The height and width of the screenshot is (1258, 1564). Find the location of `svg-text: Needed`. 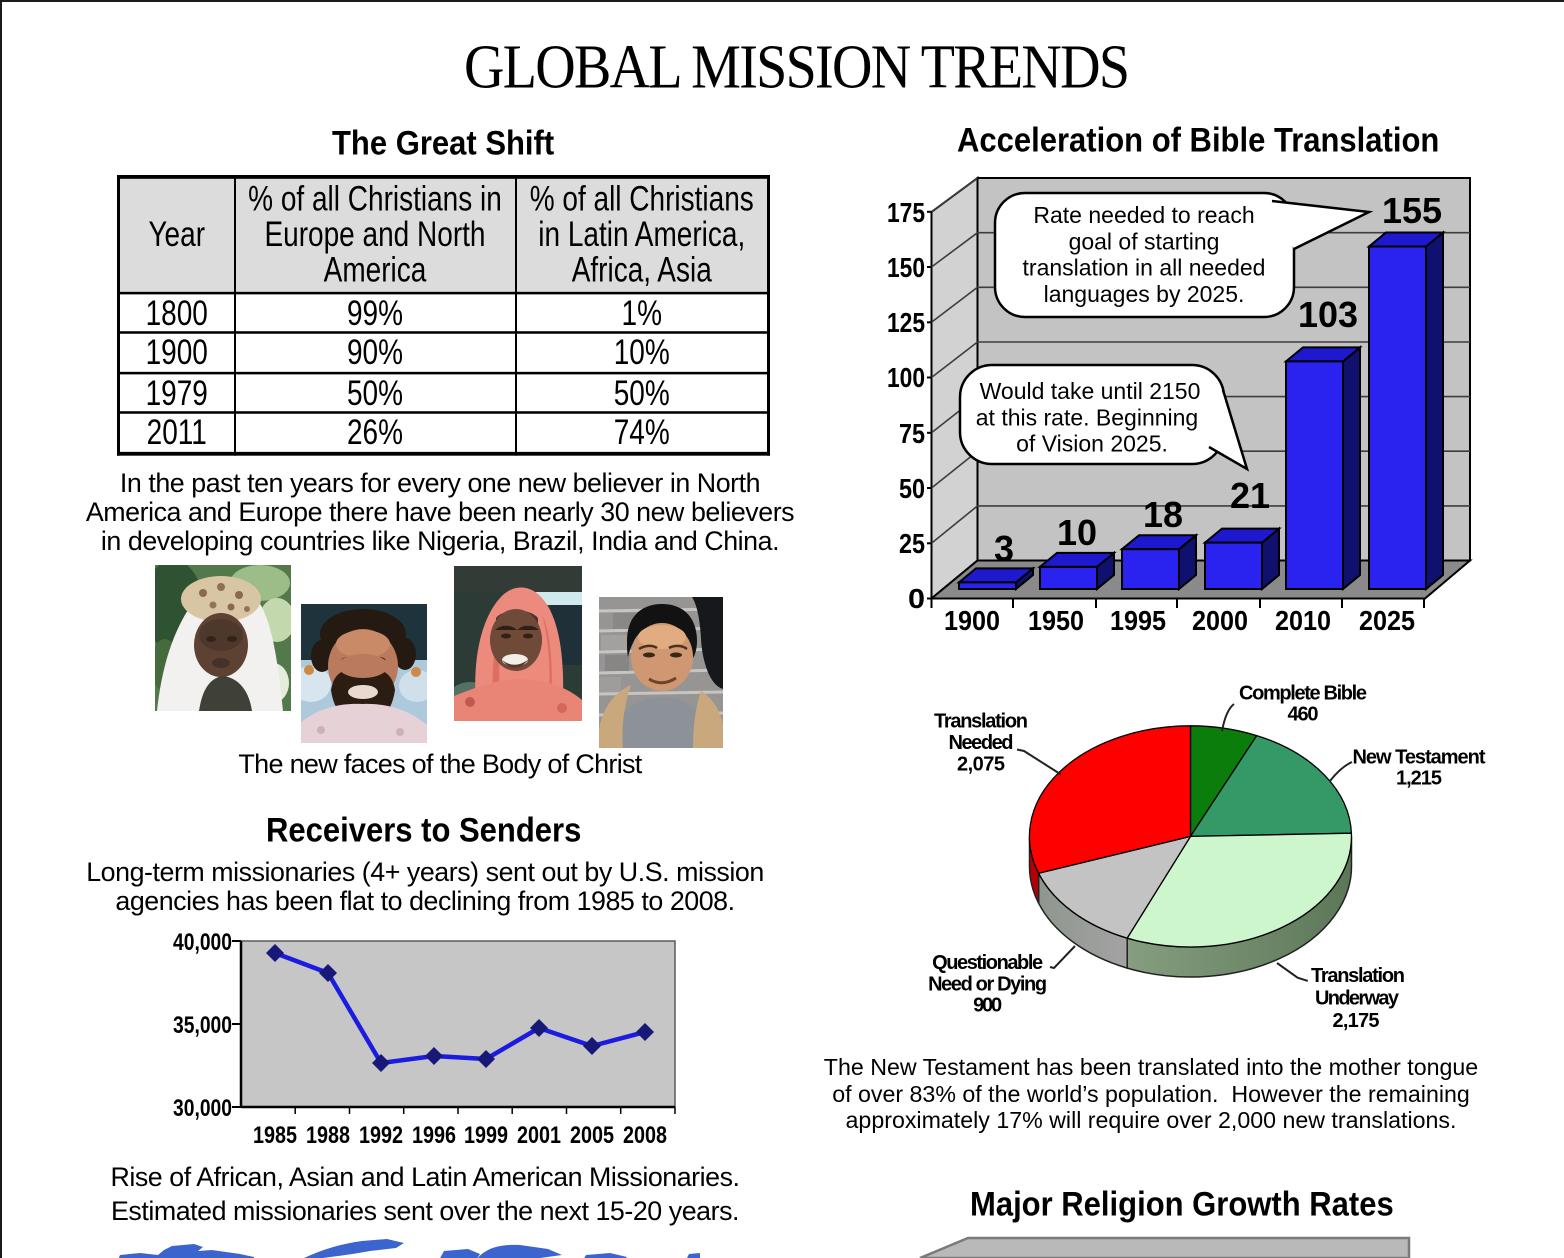

svg-text: Needed is located at coordinates (981, 743).